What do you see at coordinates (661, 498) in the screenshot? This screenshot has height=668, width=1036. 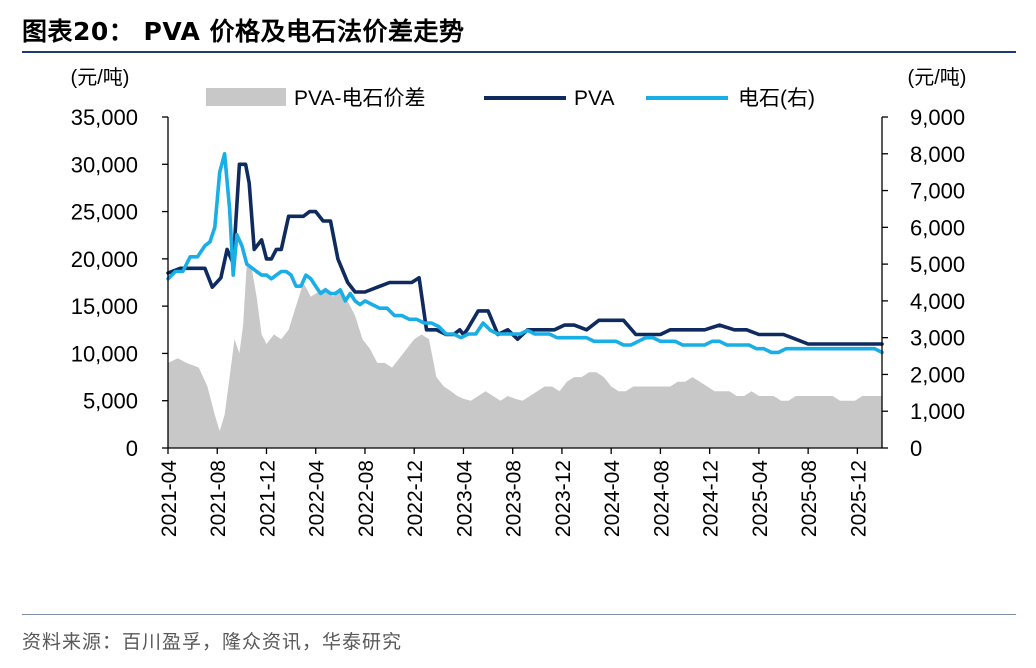 I see `x-tick-label: 2024-08` at bounding box center [661, 498].